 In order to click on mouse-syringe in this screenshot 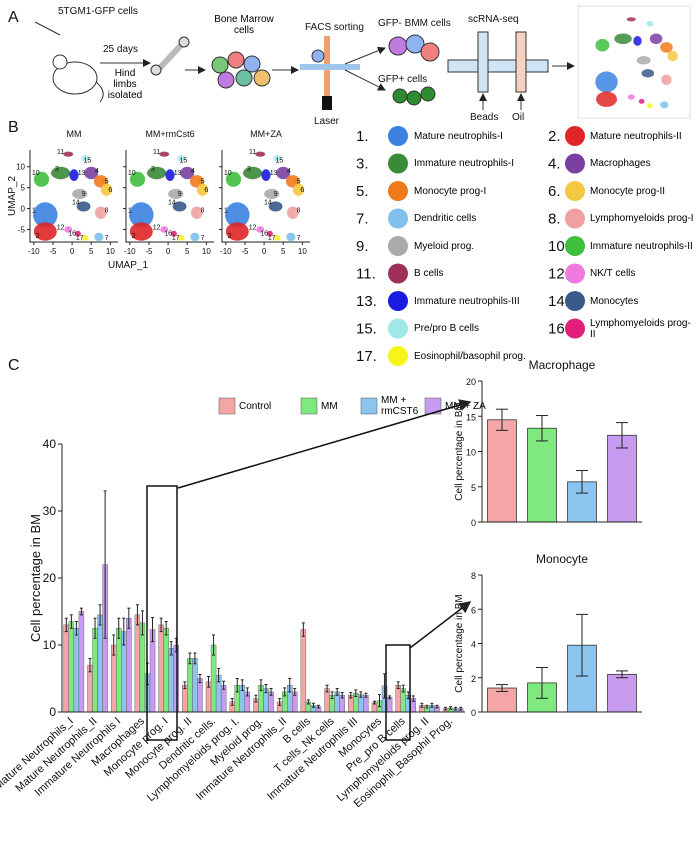, I will do `click(69, 62)`.